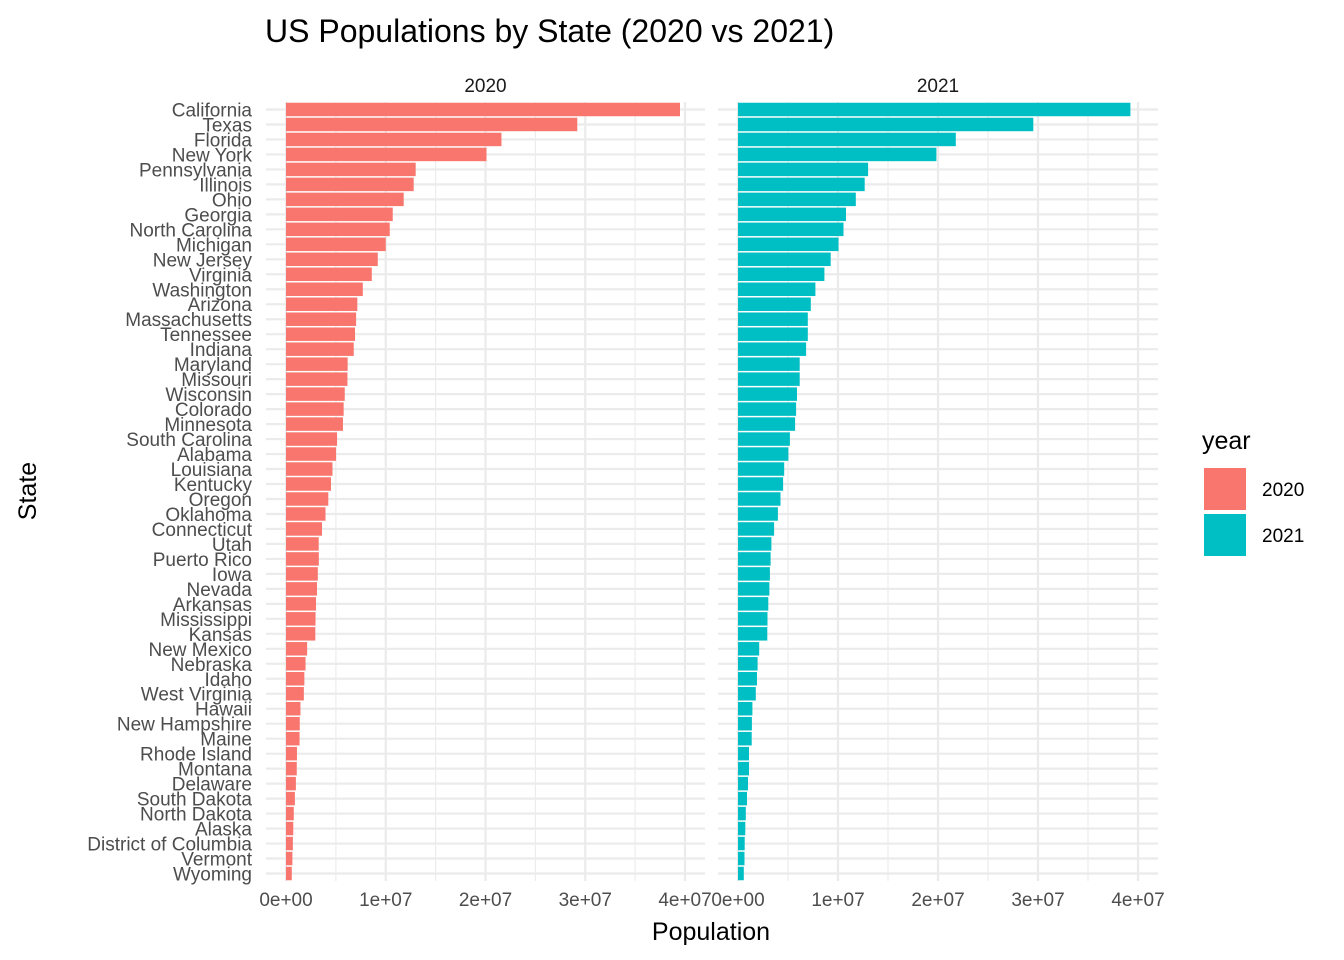  Describe the element at coordinates (206, 620) in the screenshot. I see `y-tick-label: Mississippi` at that location.